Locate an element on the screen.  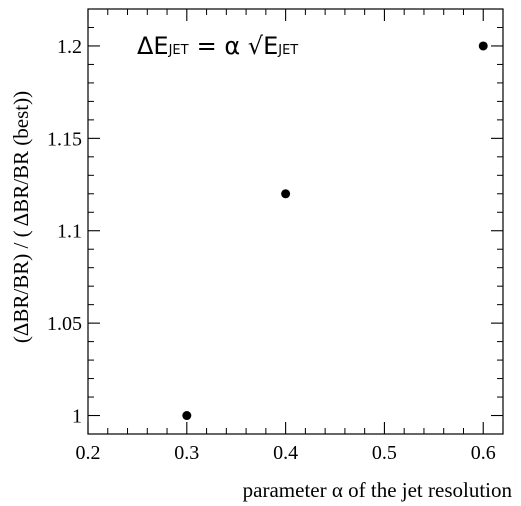
x-tick-label: 0.4 is located at coordinates (285, 453).